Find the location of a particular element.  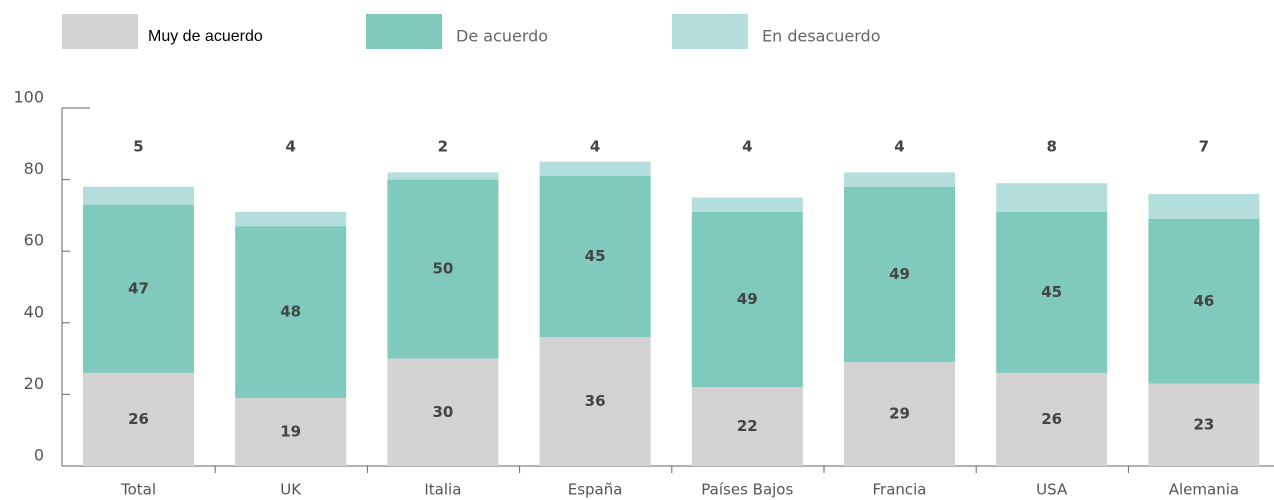

y-tick-label: 0 is located at coordinates (39, 455).